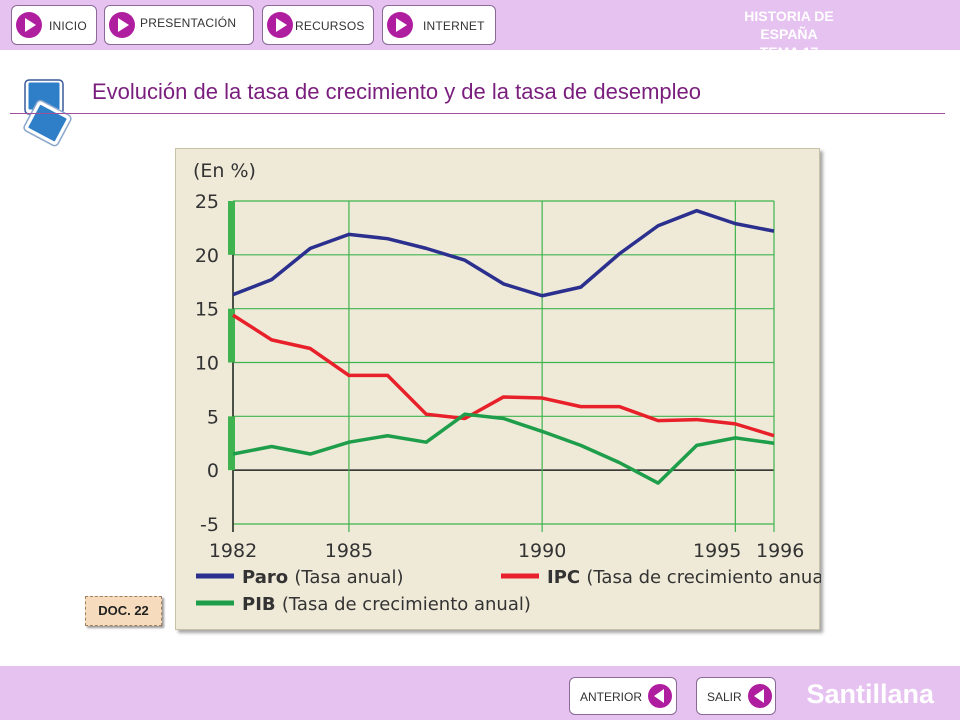  What do you see at coordinates (477, 113) in the screenshot?
I see `title-divider` at bounding box center [477, 113].